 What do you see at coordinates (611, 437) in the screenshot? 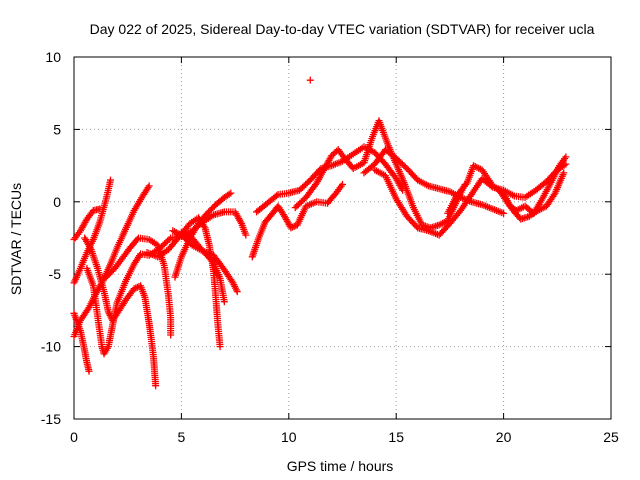
I see `x-tick-label: 25` at bounding box center [611, 437].